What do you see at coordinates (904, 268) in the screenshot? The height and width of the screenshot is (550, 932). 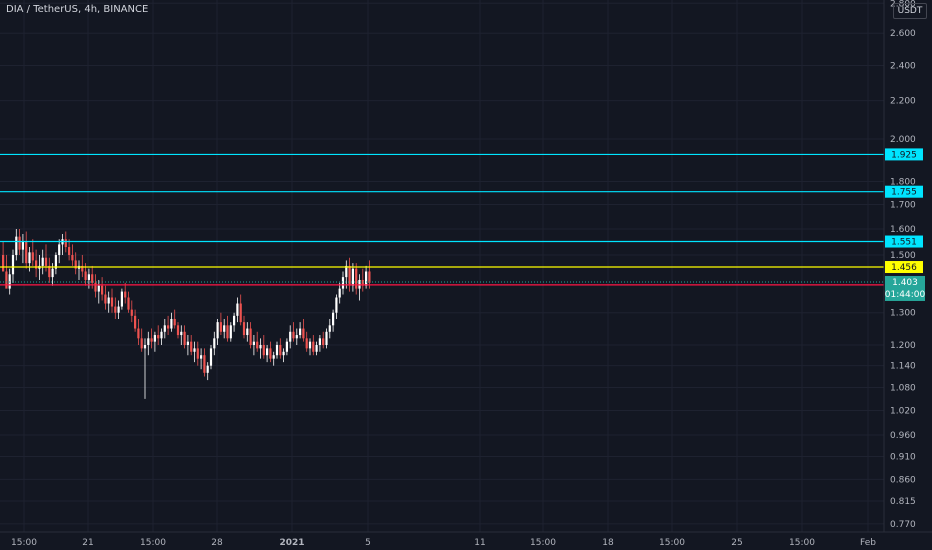 I see `price-tag-label: 1.456` at bounding box center [904, 268].